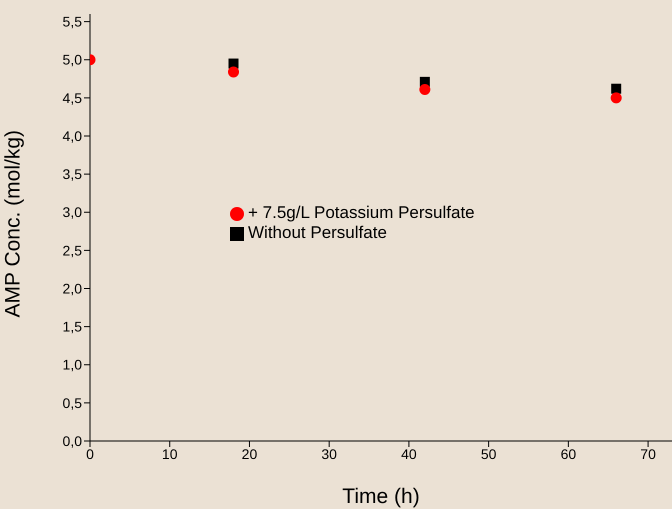 The width and height of the screenshot is (672, 509). What do you see at coordinates (72, 22) in the screenshot?
I see `y-tick-label: 5,5` at bounding box center [72, 22].